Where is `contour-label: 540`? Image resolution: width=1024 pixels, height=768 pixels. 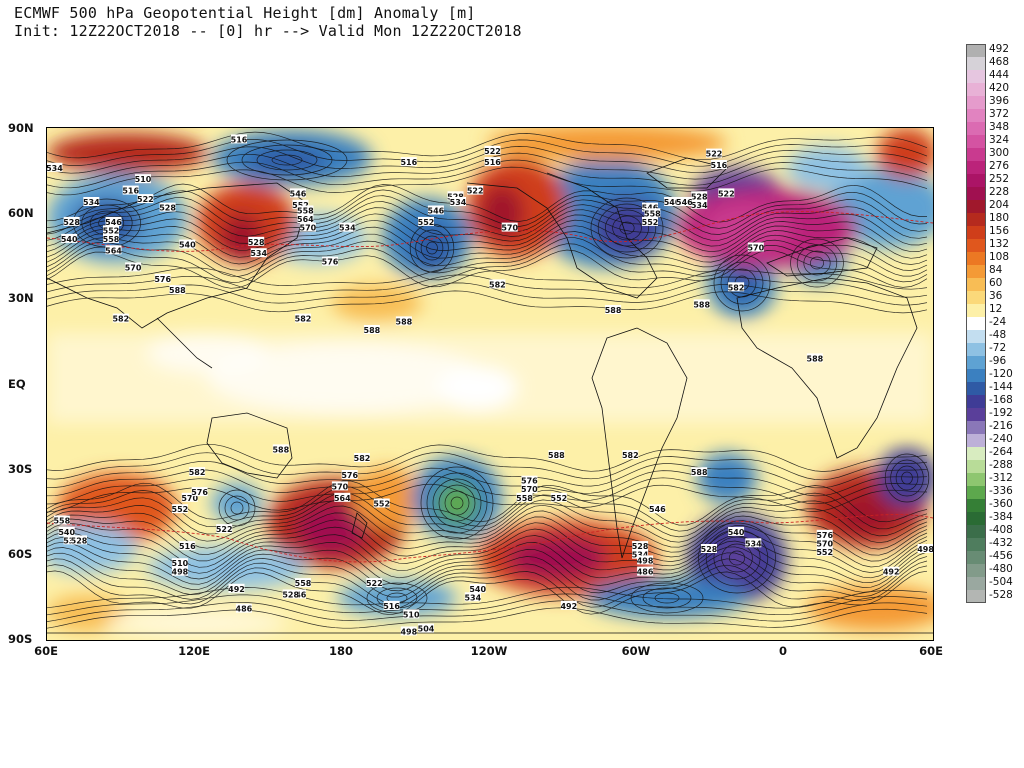
contour-label: 540 is located at coordinates (477, 588).